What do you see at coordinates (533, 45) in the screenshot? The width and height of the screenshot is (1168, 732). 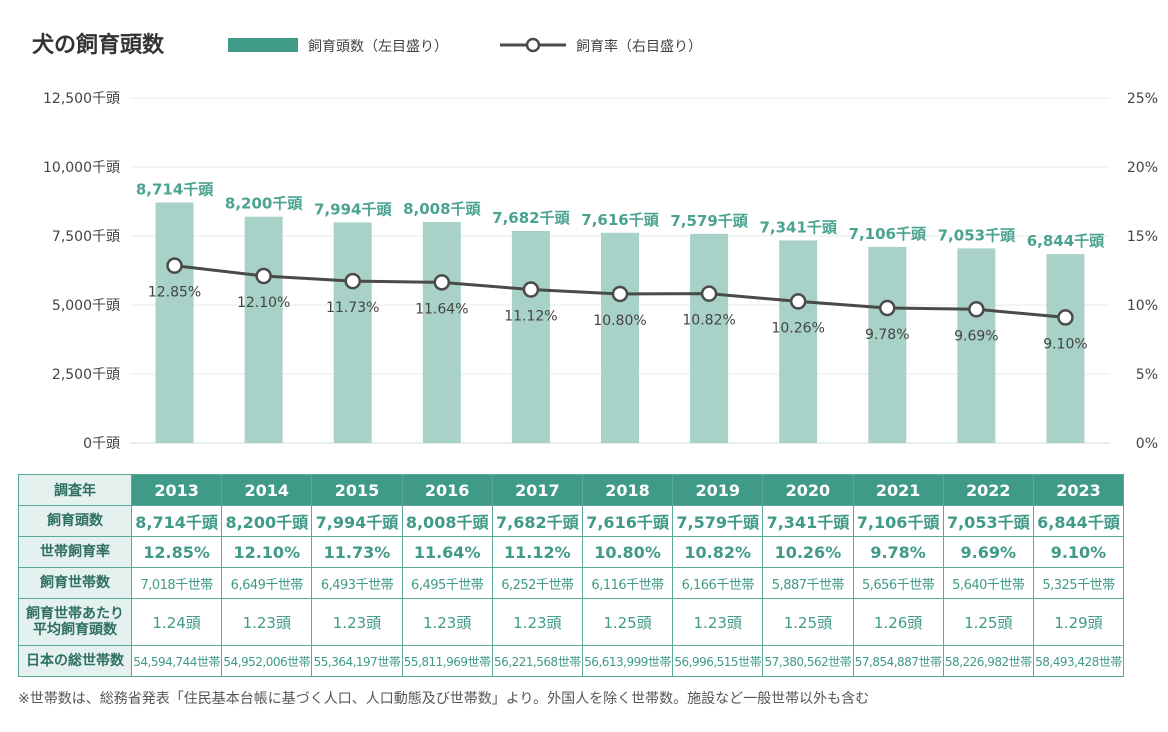 I see `legend-line-marker` at bounding box center [533, 45].